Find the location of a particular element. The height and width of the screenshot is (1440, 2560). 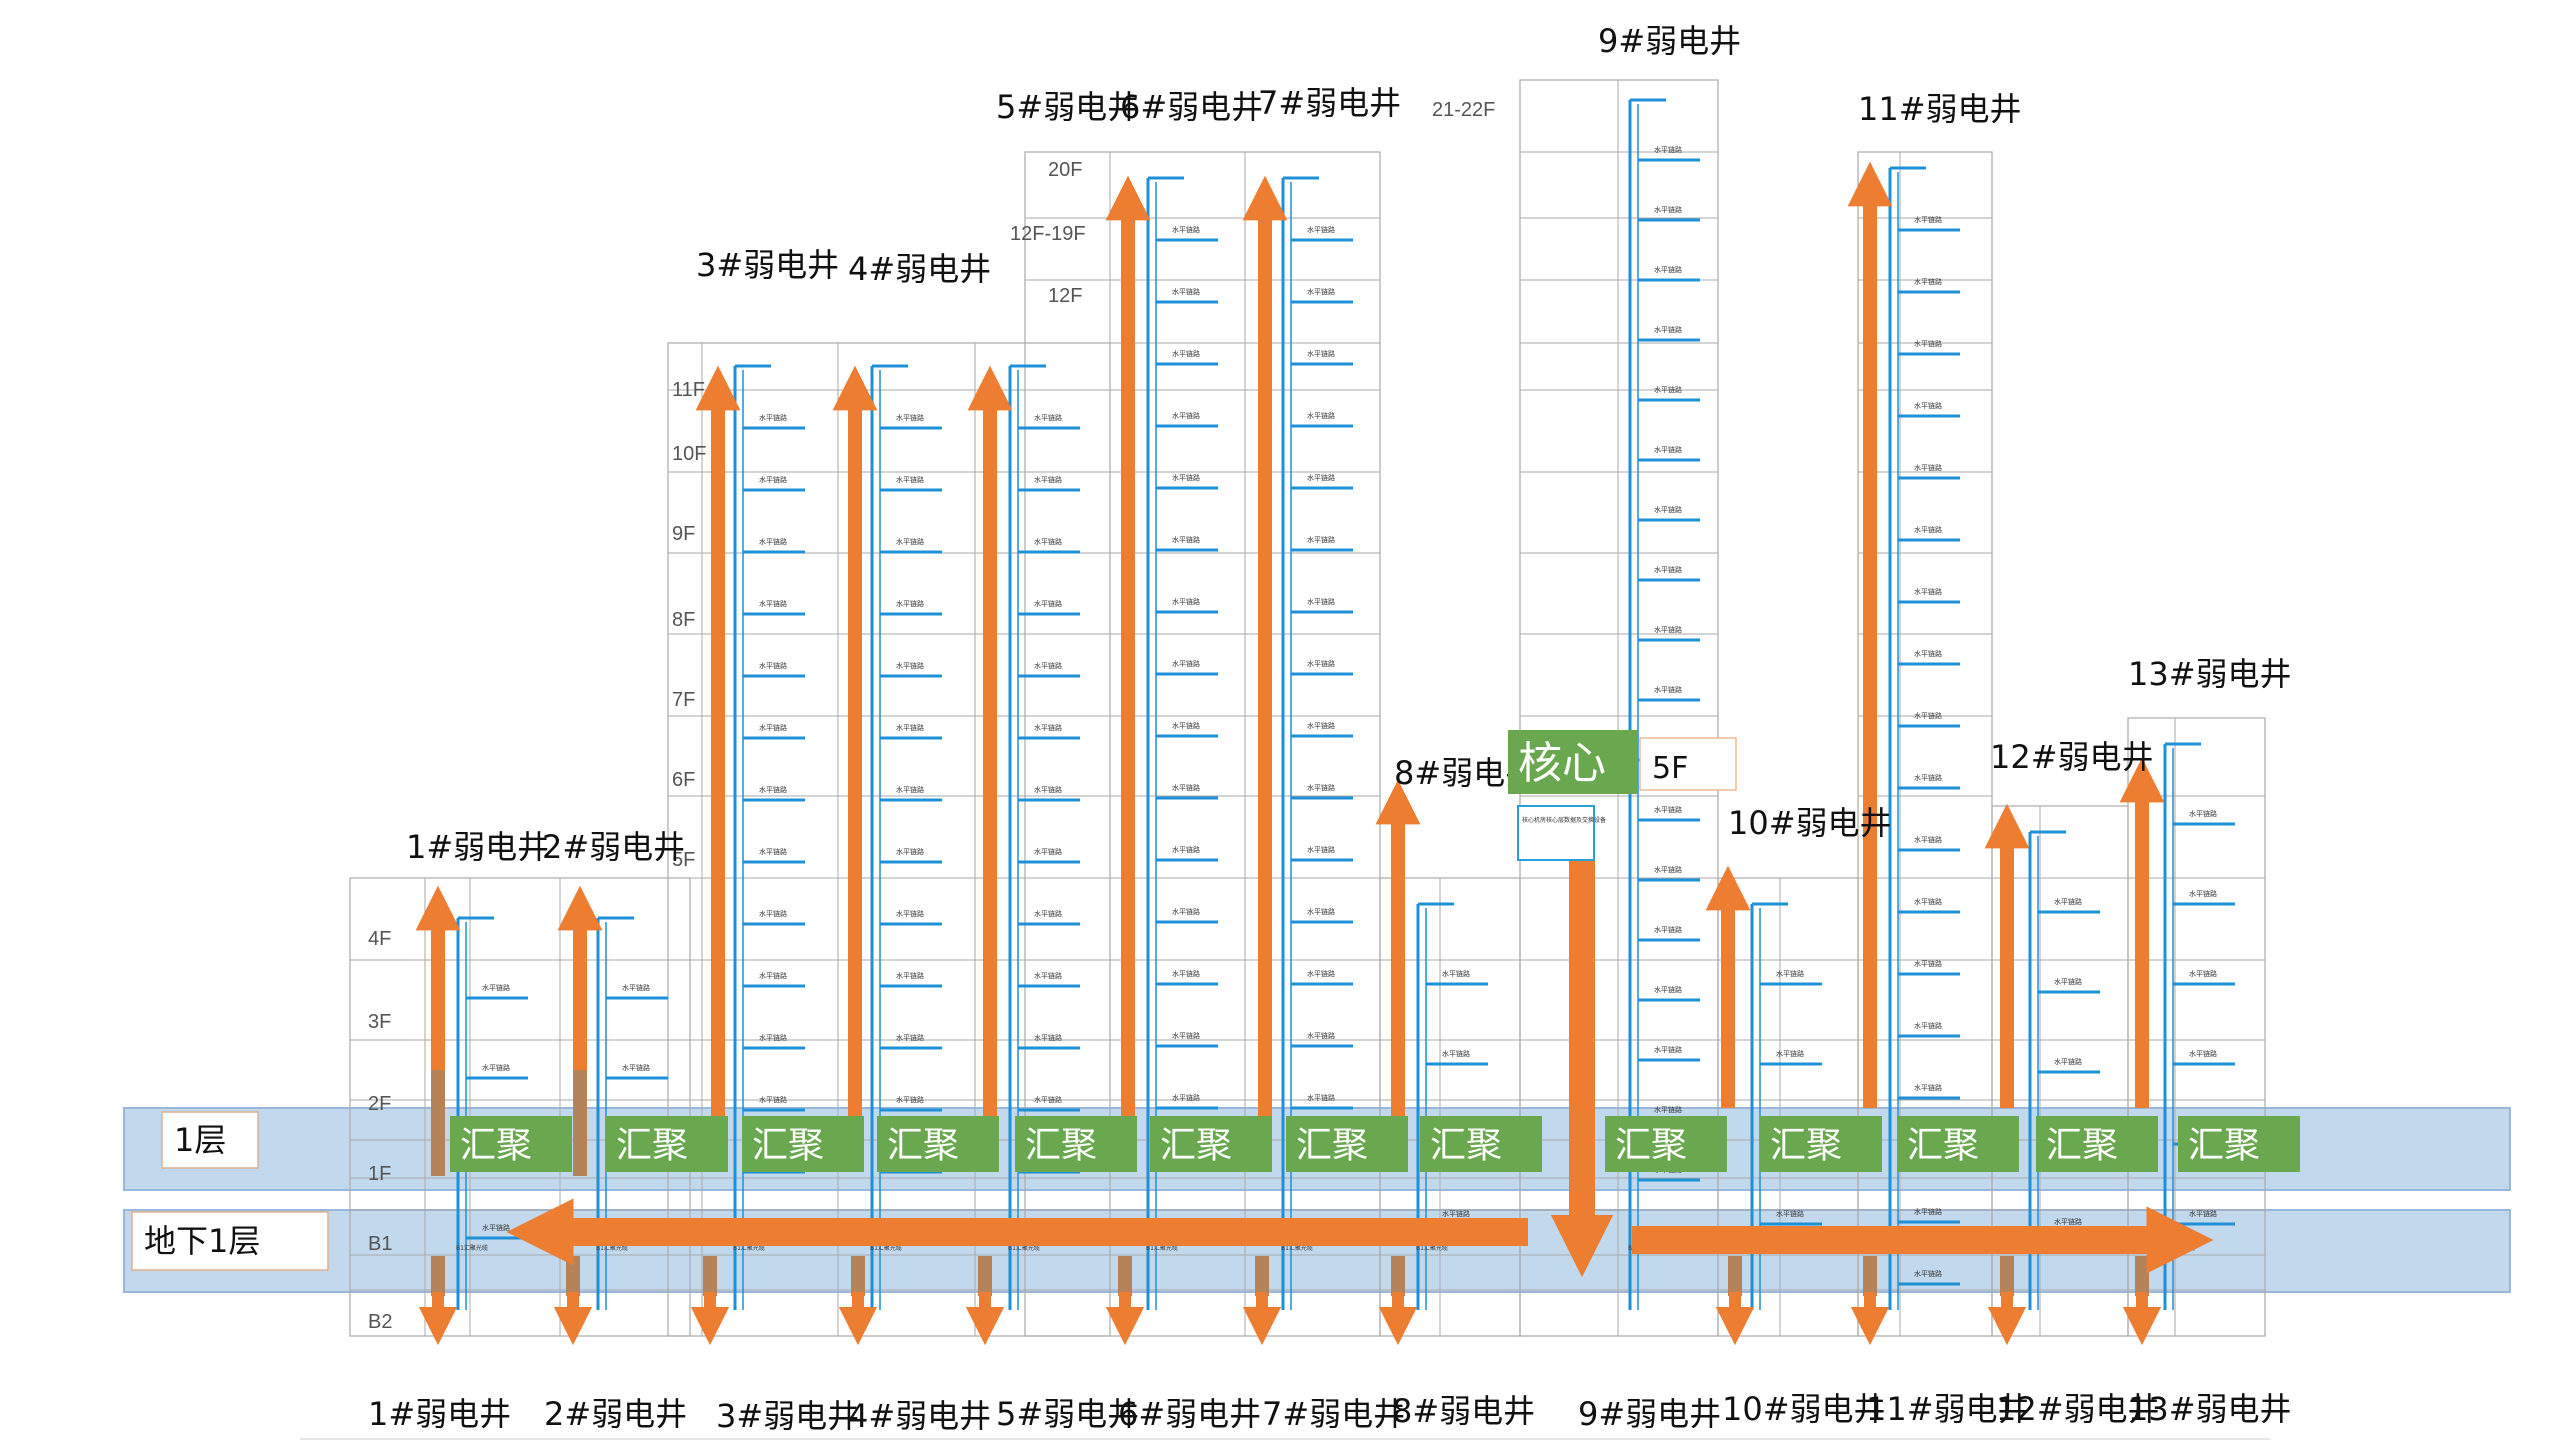

core-floor-label: 5F is located at coordinates (1670, 768).